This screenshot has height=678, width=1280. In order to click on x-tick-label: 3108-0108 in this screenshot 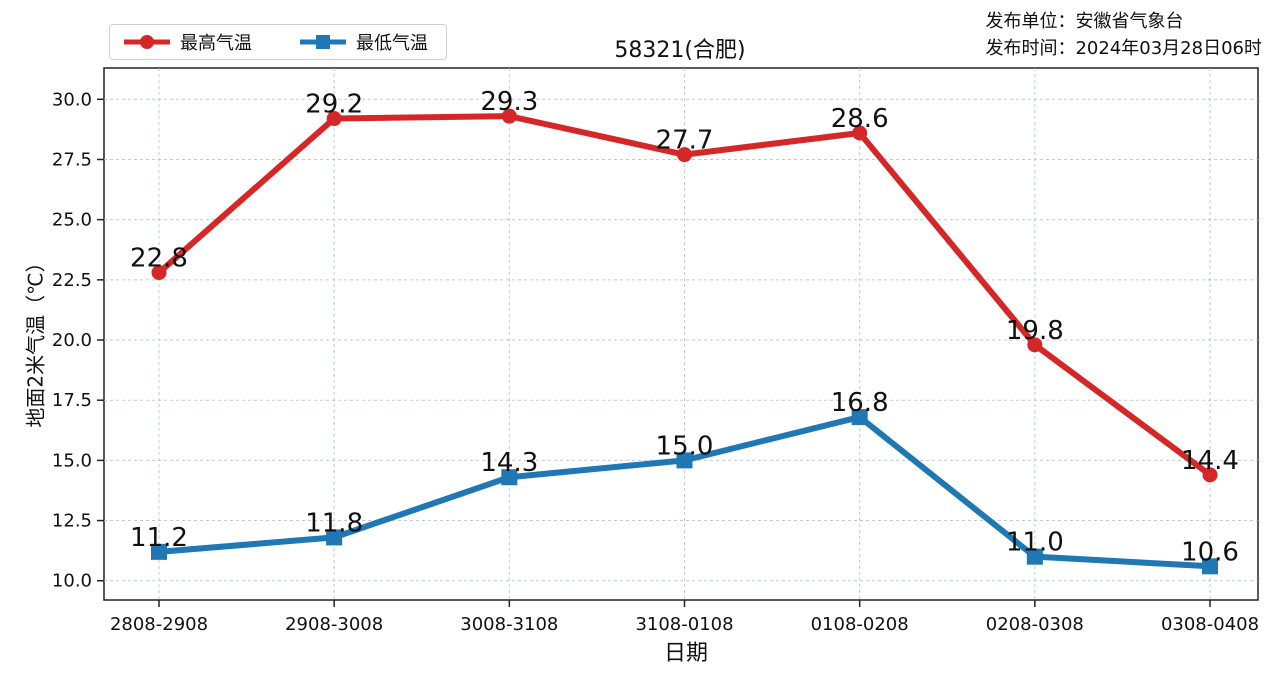, I will do `click(684, 624)`.